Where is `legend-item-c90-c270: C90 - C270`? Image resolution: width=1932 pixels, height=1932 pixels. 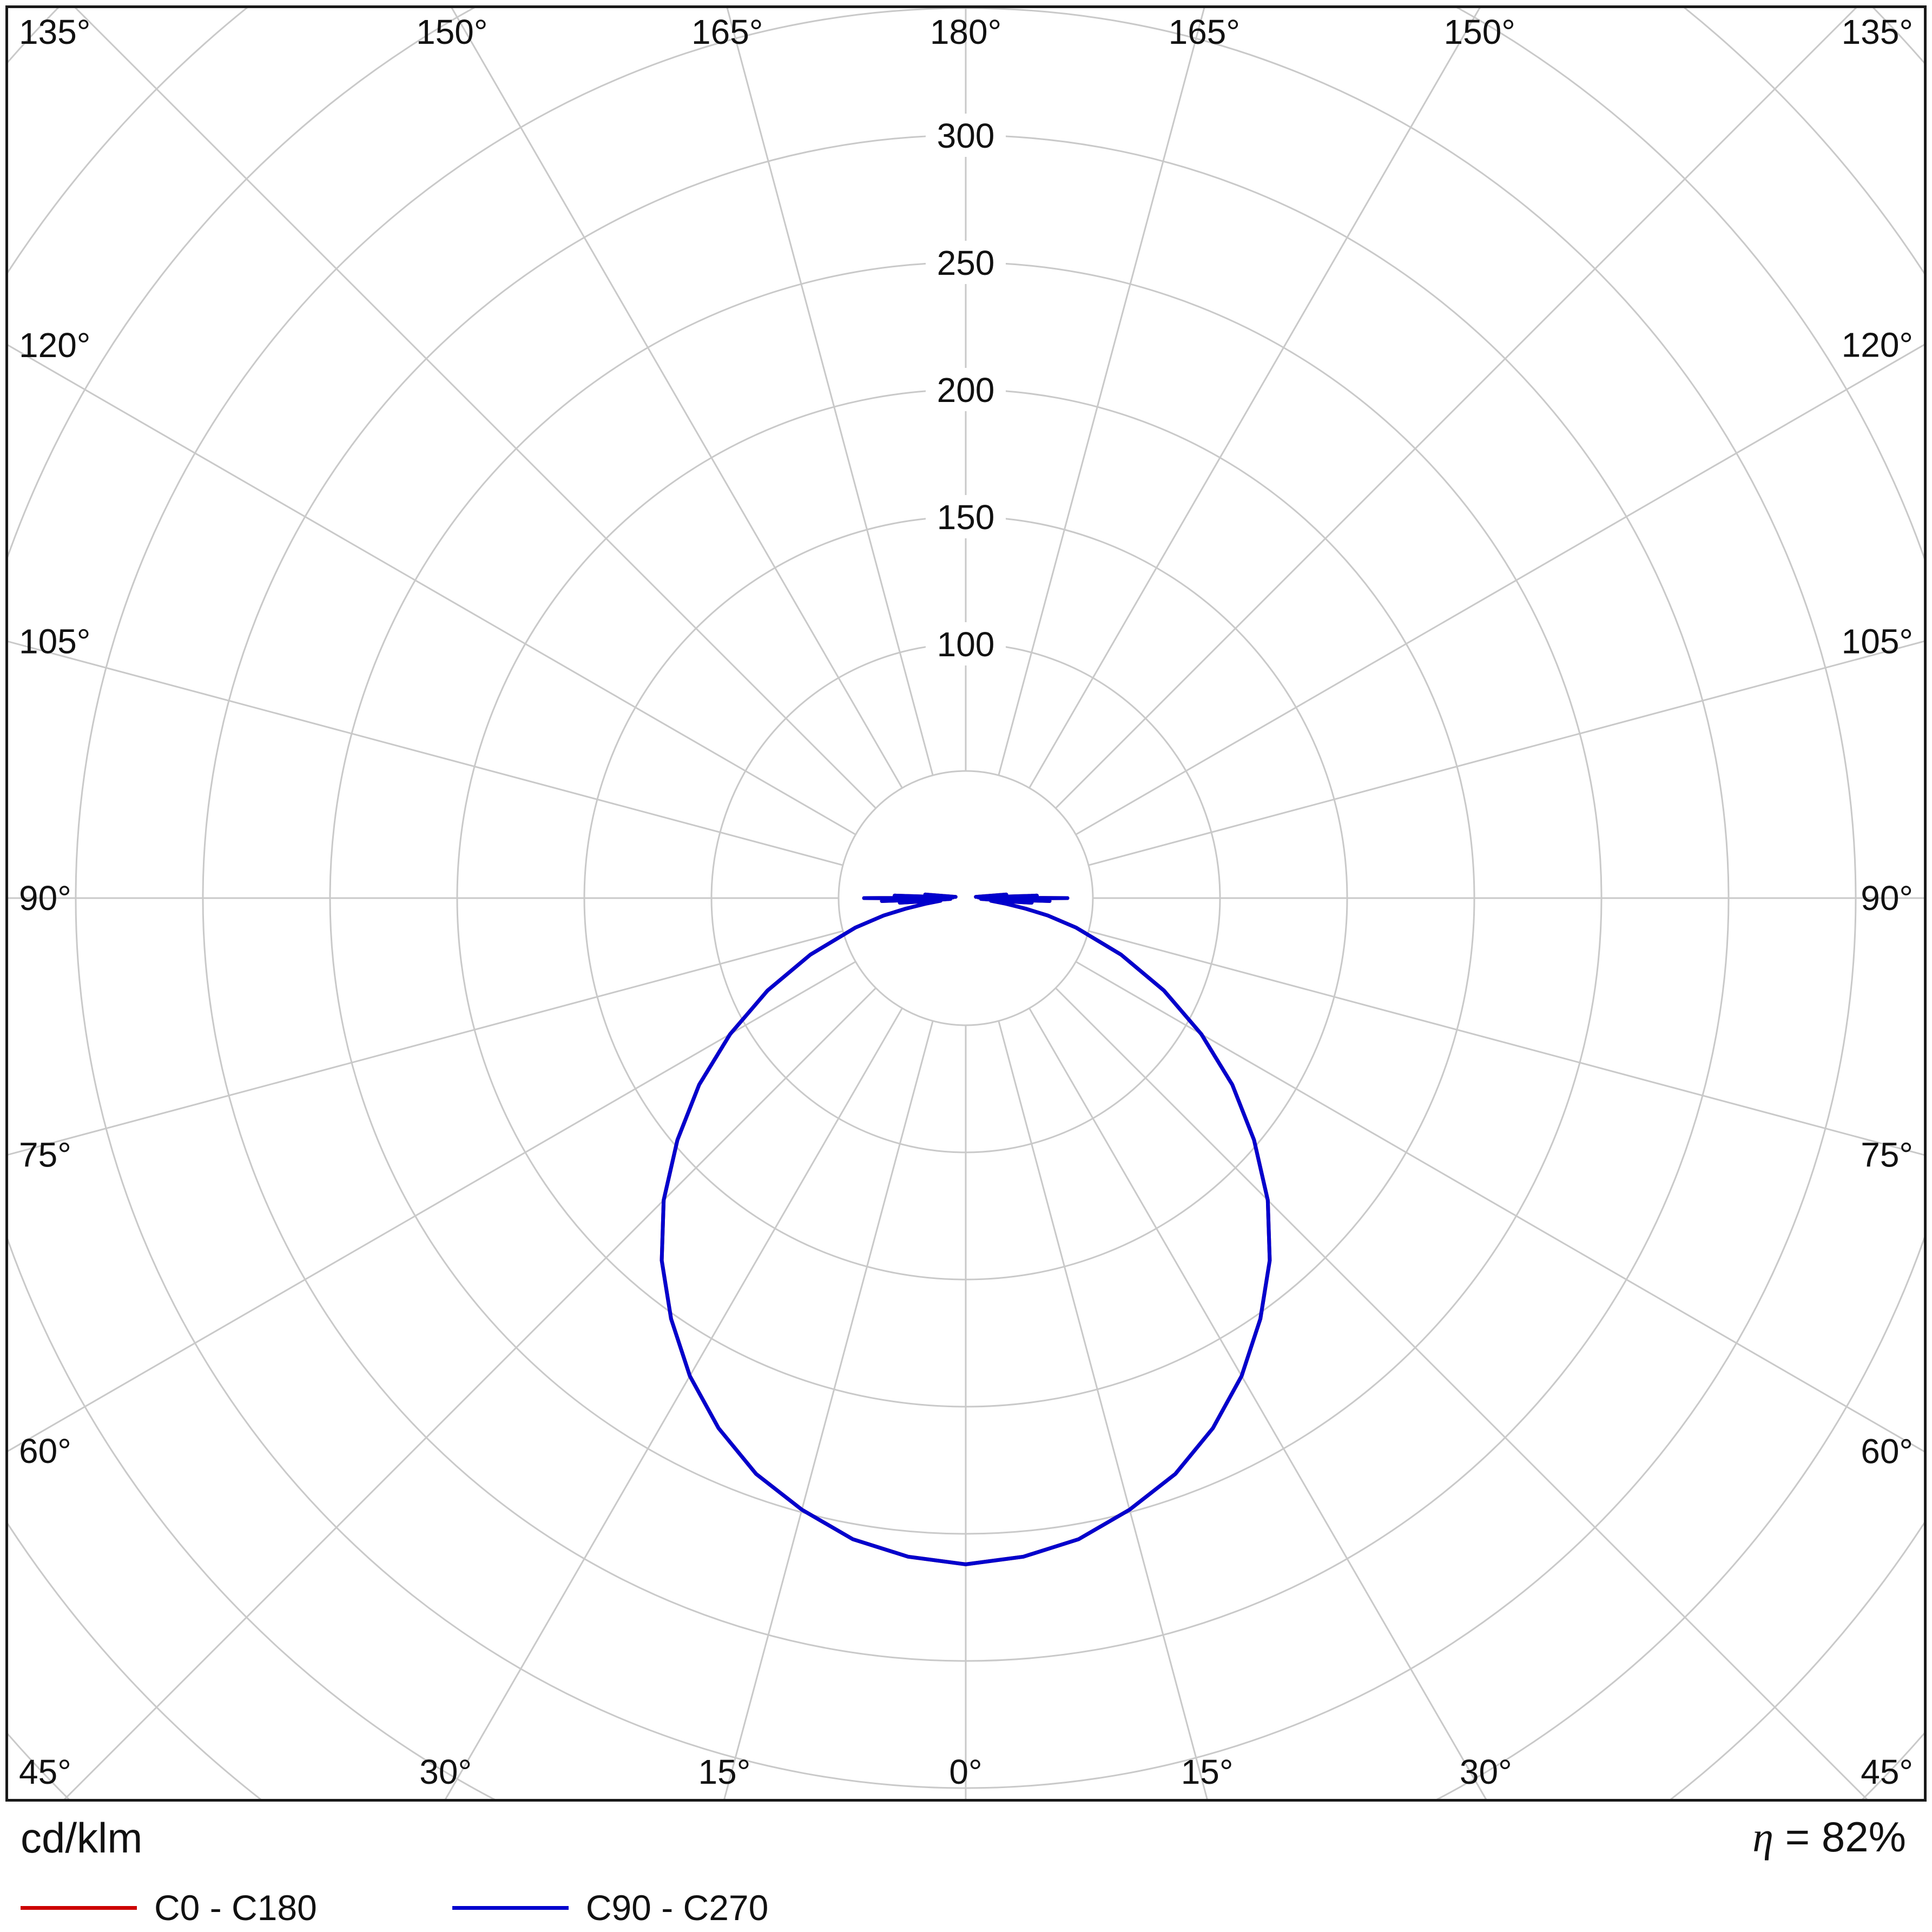 legend-item-c90-c270: C90 - C270 is located at coordinates (610, 1907).